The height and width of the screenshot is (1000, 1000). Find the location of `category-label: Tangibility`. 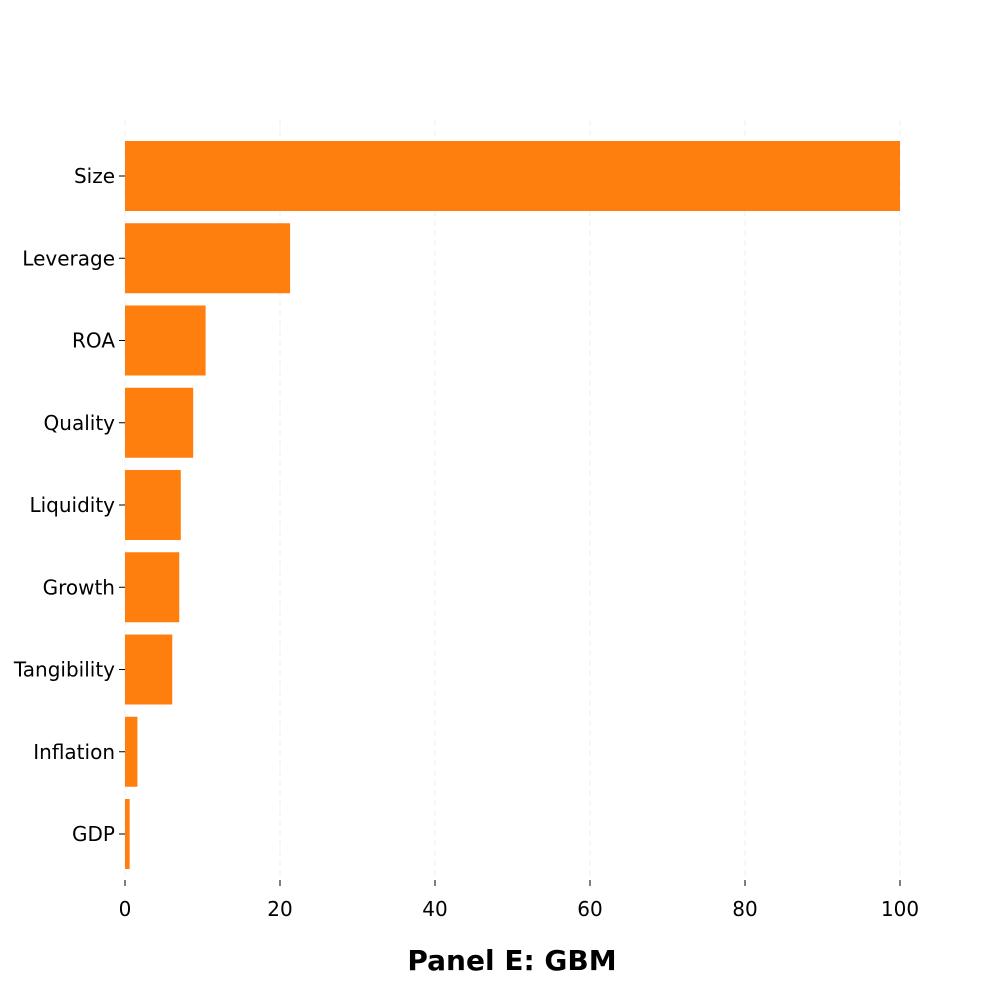

category-label: Tangibility is located at coordinates (64, 670).